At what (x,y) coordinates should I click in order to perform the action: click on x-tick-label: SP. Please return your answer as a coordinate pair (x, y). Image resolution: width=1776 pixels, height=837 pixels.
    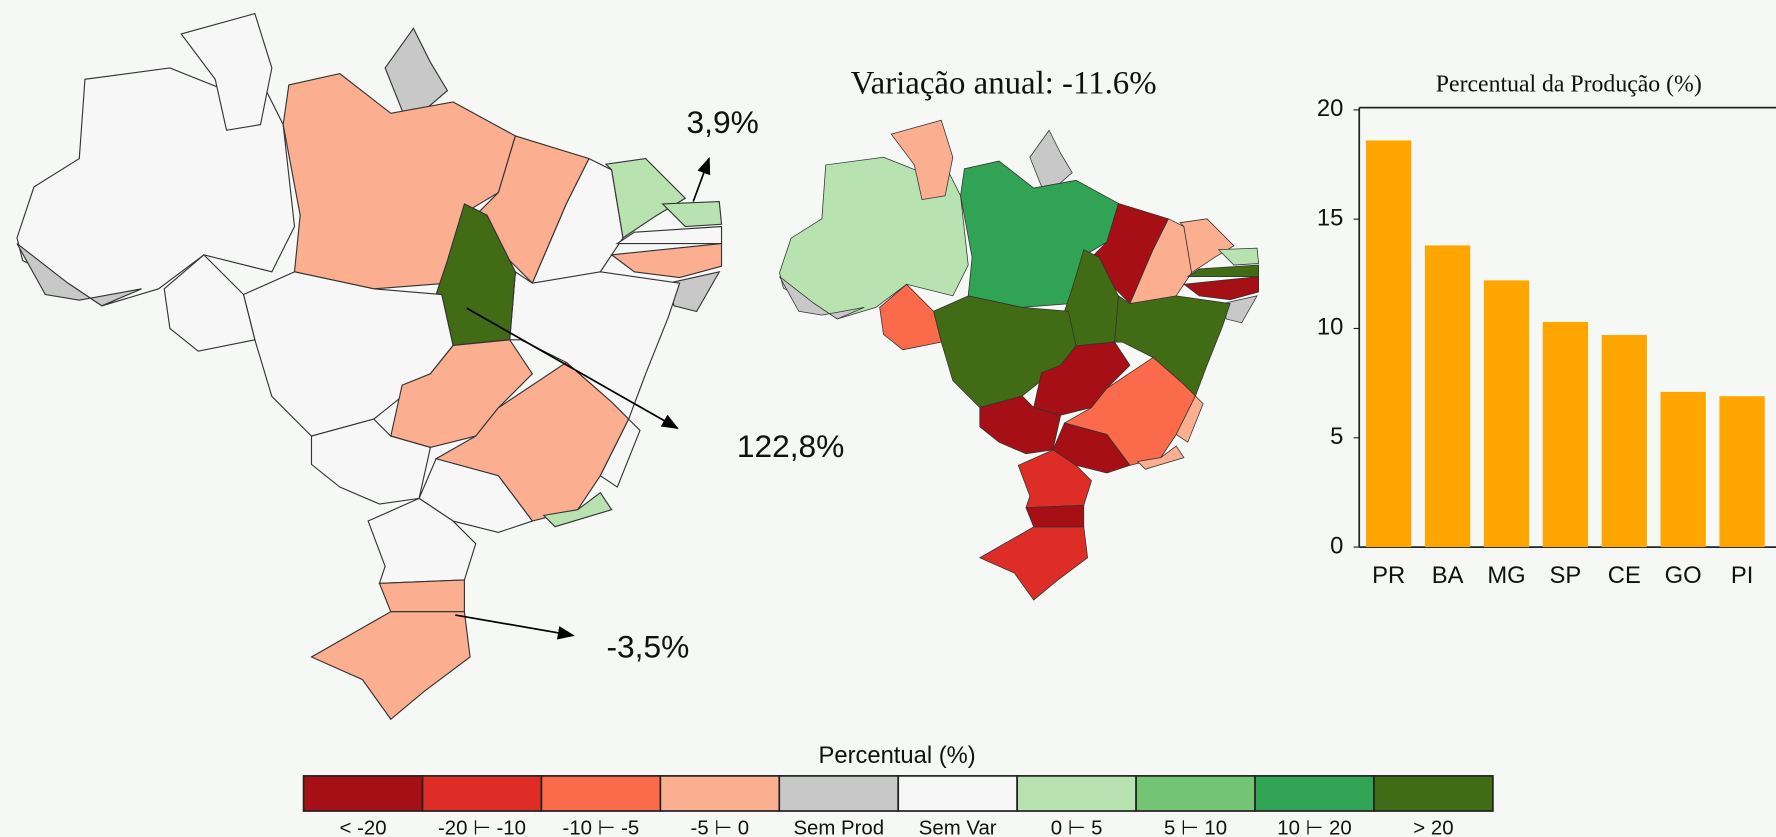
    Looking at the image, I should click on (1566, 575).